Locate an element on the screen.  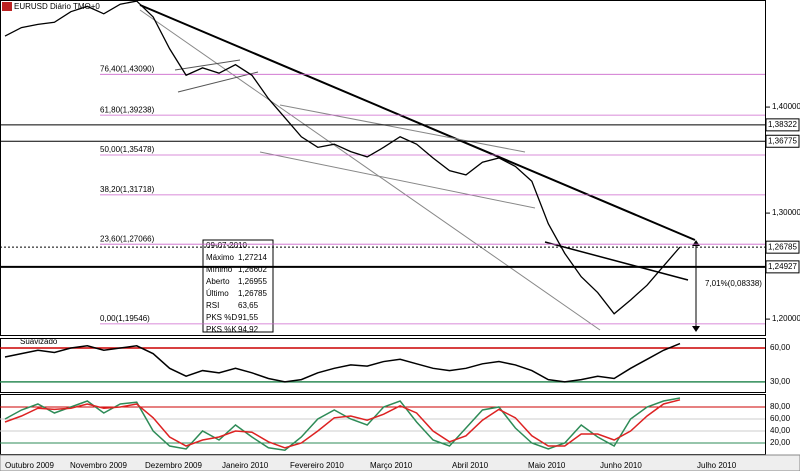
info-key: PKS %D is located at coordinates (221, 317).